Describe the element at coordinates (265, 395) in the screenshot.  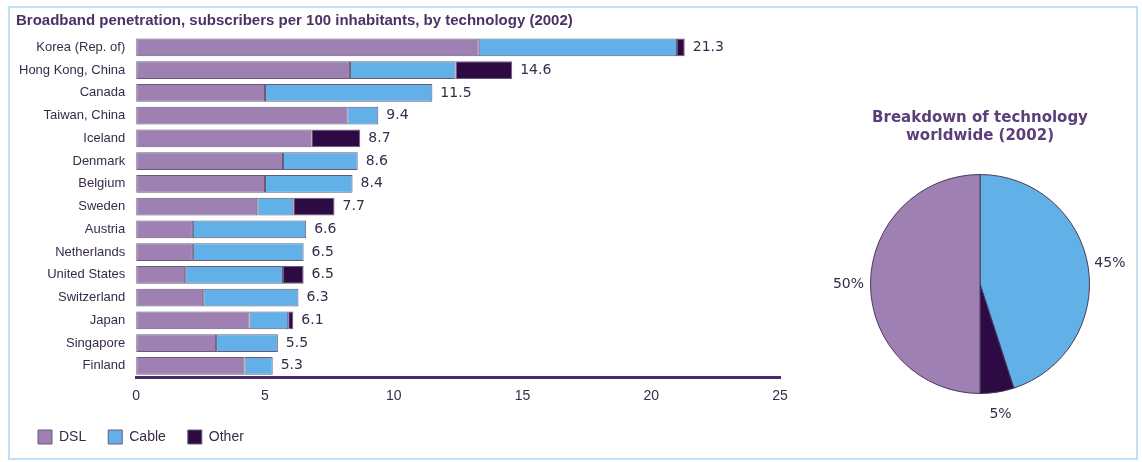
I see `x-tick-label: 5` at that location.